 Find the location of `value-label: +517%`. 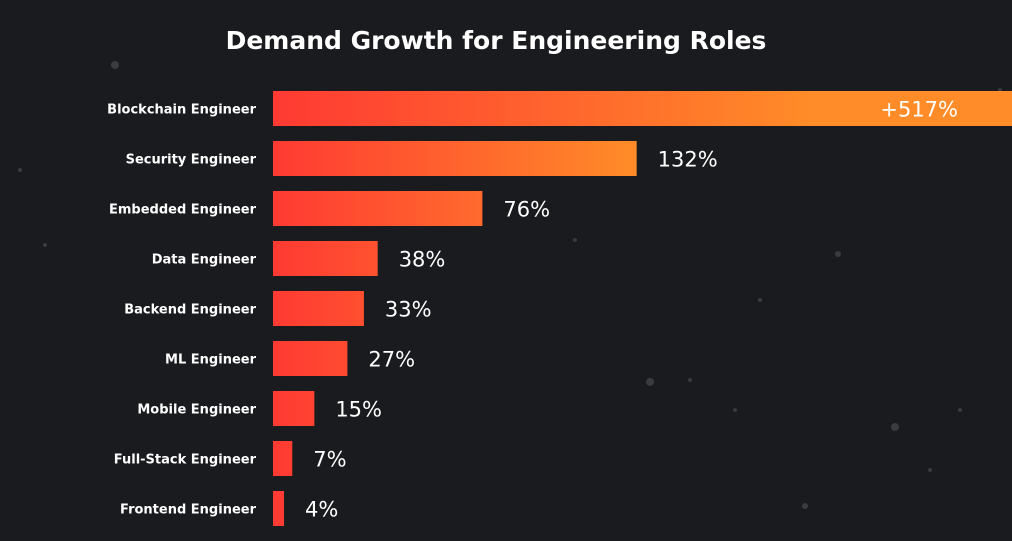

value-label: +517% is located at coordinates (919, 110).